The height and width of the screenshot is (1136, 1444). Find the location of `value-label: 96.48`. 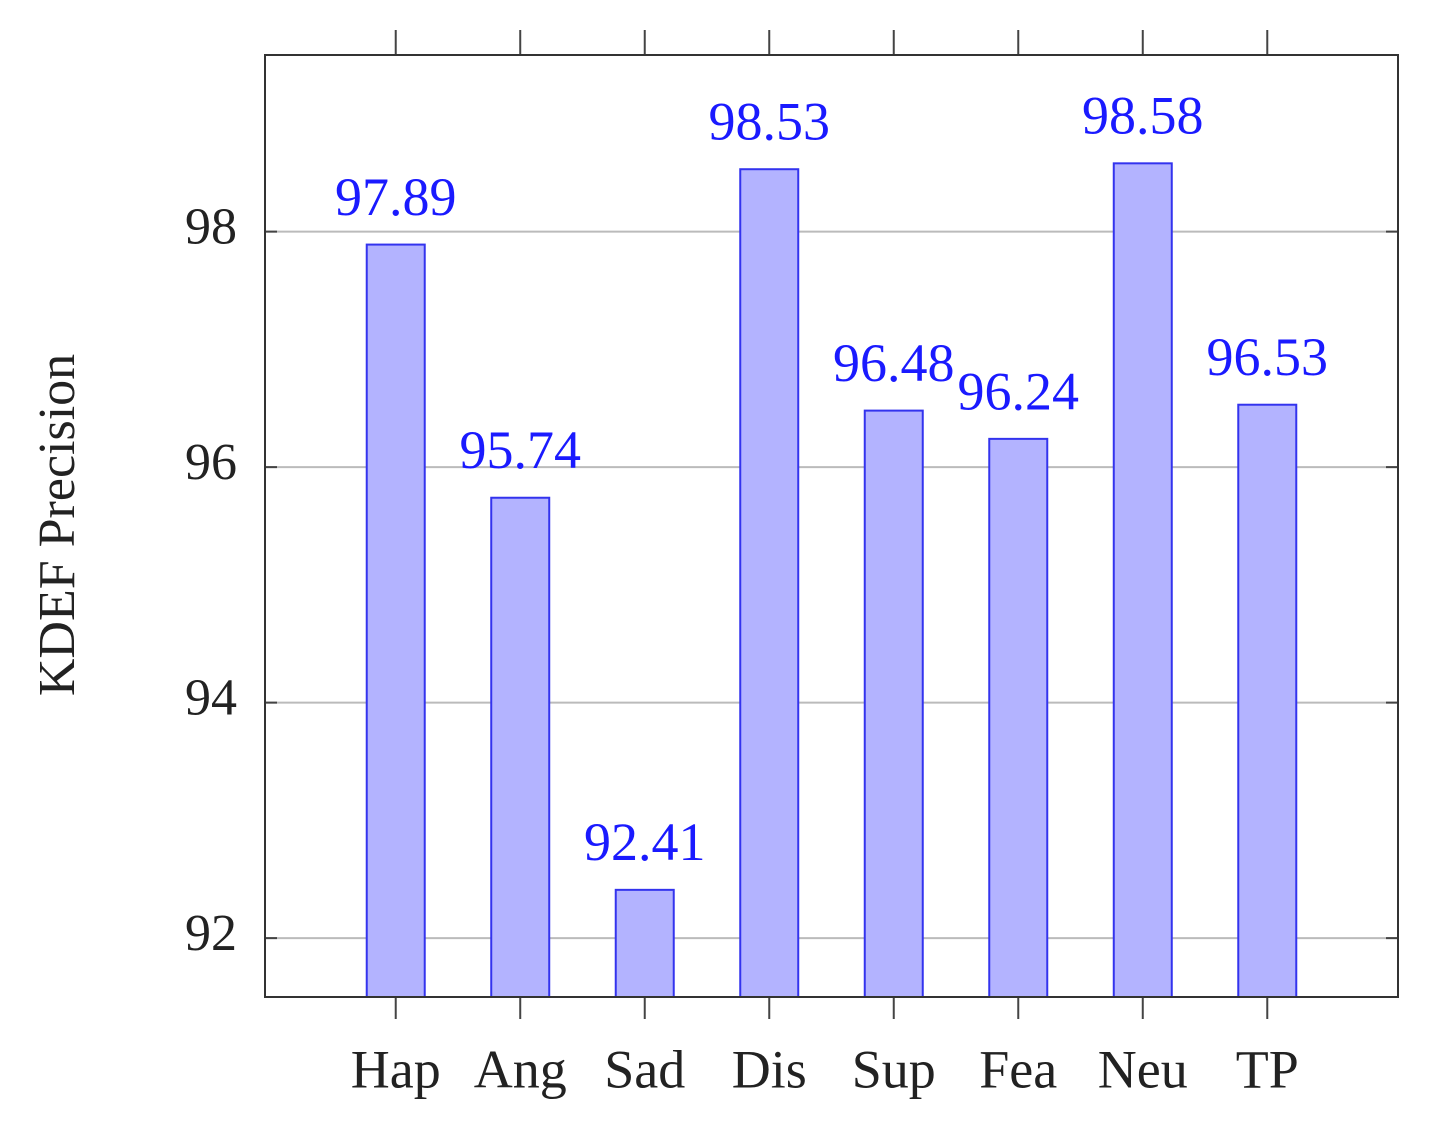

value-label: 96.48 is located at coordinates (894, 363).